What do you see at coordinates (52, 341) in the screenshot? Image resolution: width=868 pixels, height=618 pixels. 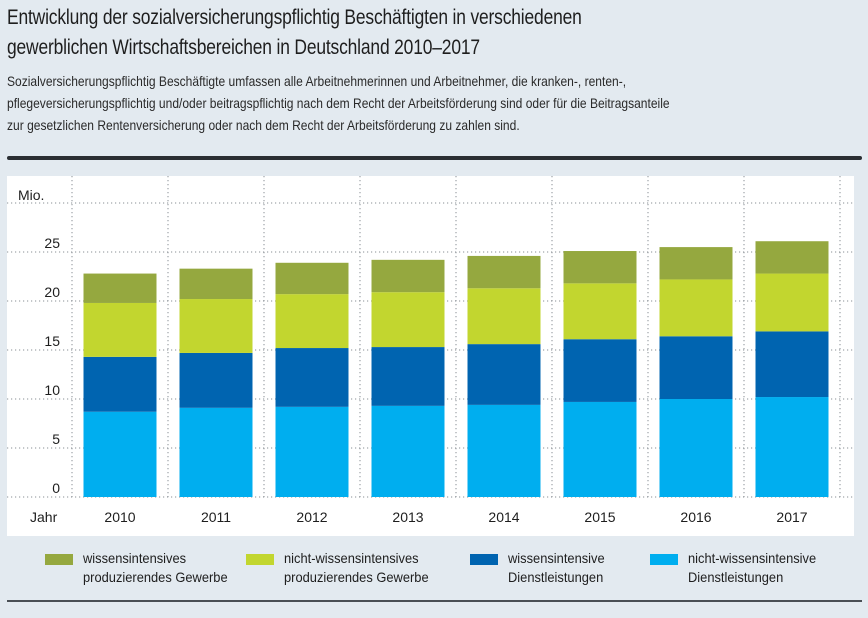 I see `y-tick-label: 15` at bounding box center [52, 341].